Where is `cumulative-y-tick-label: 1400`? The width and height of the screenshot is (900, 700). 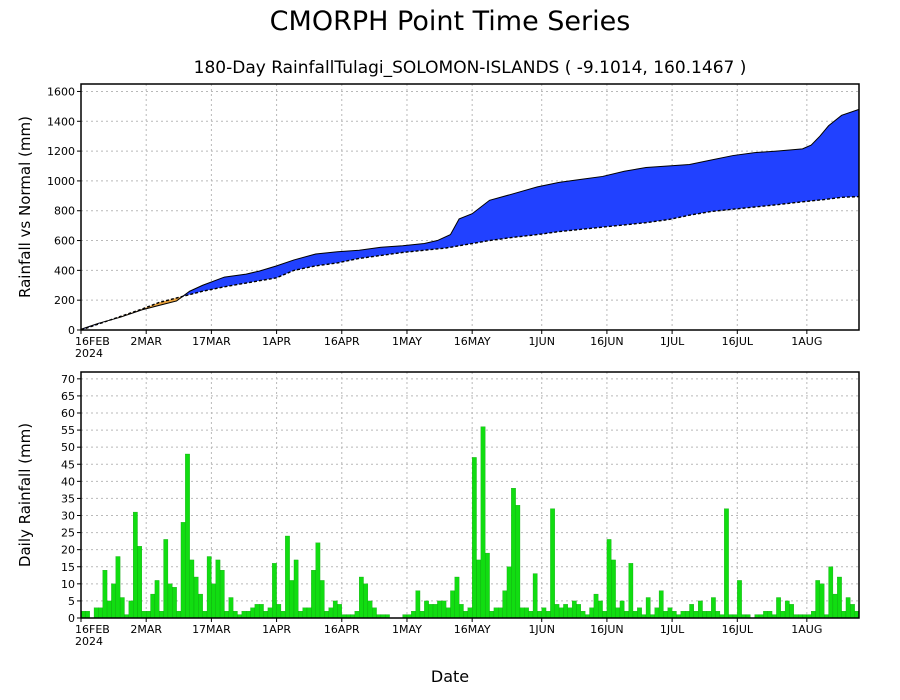
cumulative-y-tick-label: 1400 is located at coordinates (61, 121).